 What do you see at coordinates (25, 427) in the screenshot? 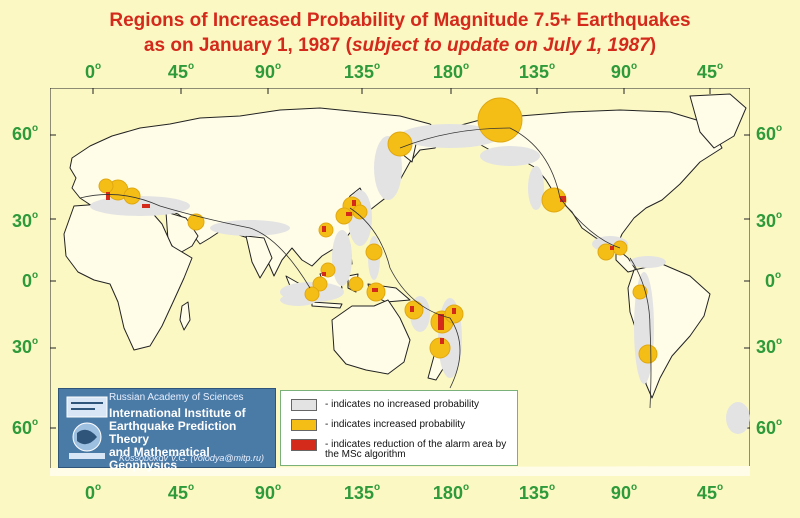
I see `lat-label-left-60s: 60o` at bounding box center [25, 427].